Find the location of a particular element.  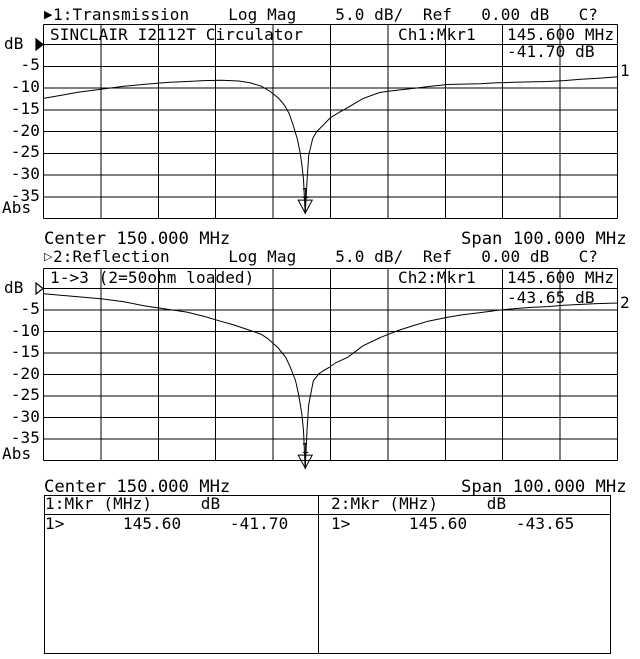

ch1-span: Span 100.000 MHz is located at coordinates (544, 239).